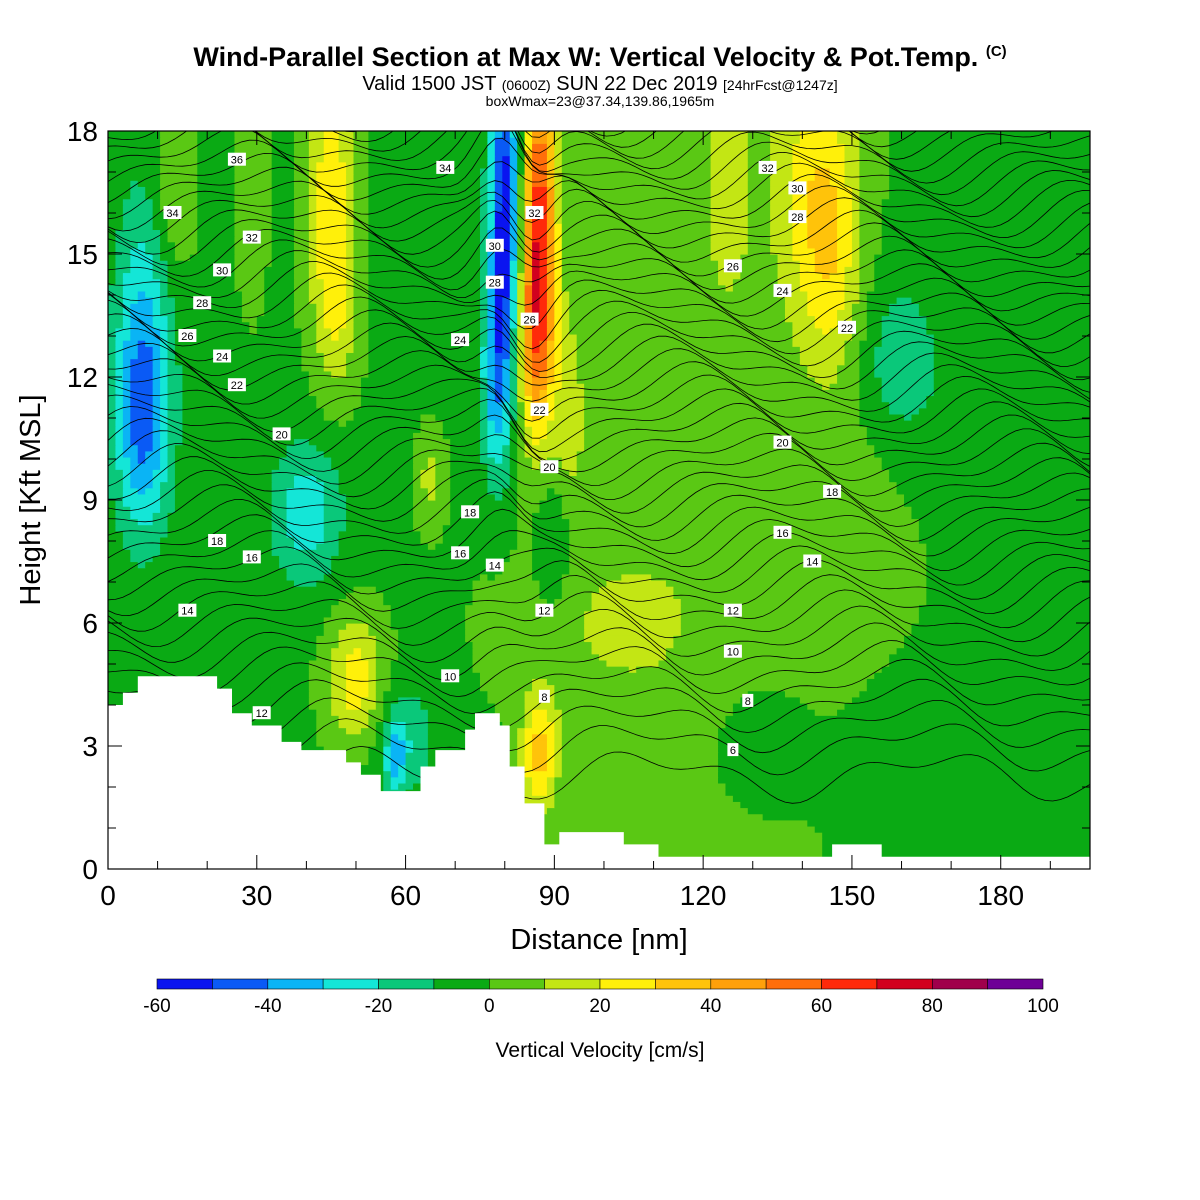 The width and height of the screenshot is (1200, 1200). I want to click on y-tick-label: 0, so click(90, 869).